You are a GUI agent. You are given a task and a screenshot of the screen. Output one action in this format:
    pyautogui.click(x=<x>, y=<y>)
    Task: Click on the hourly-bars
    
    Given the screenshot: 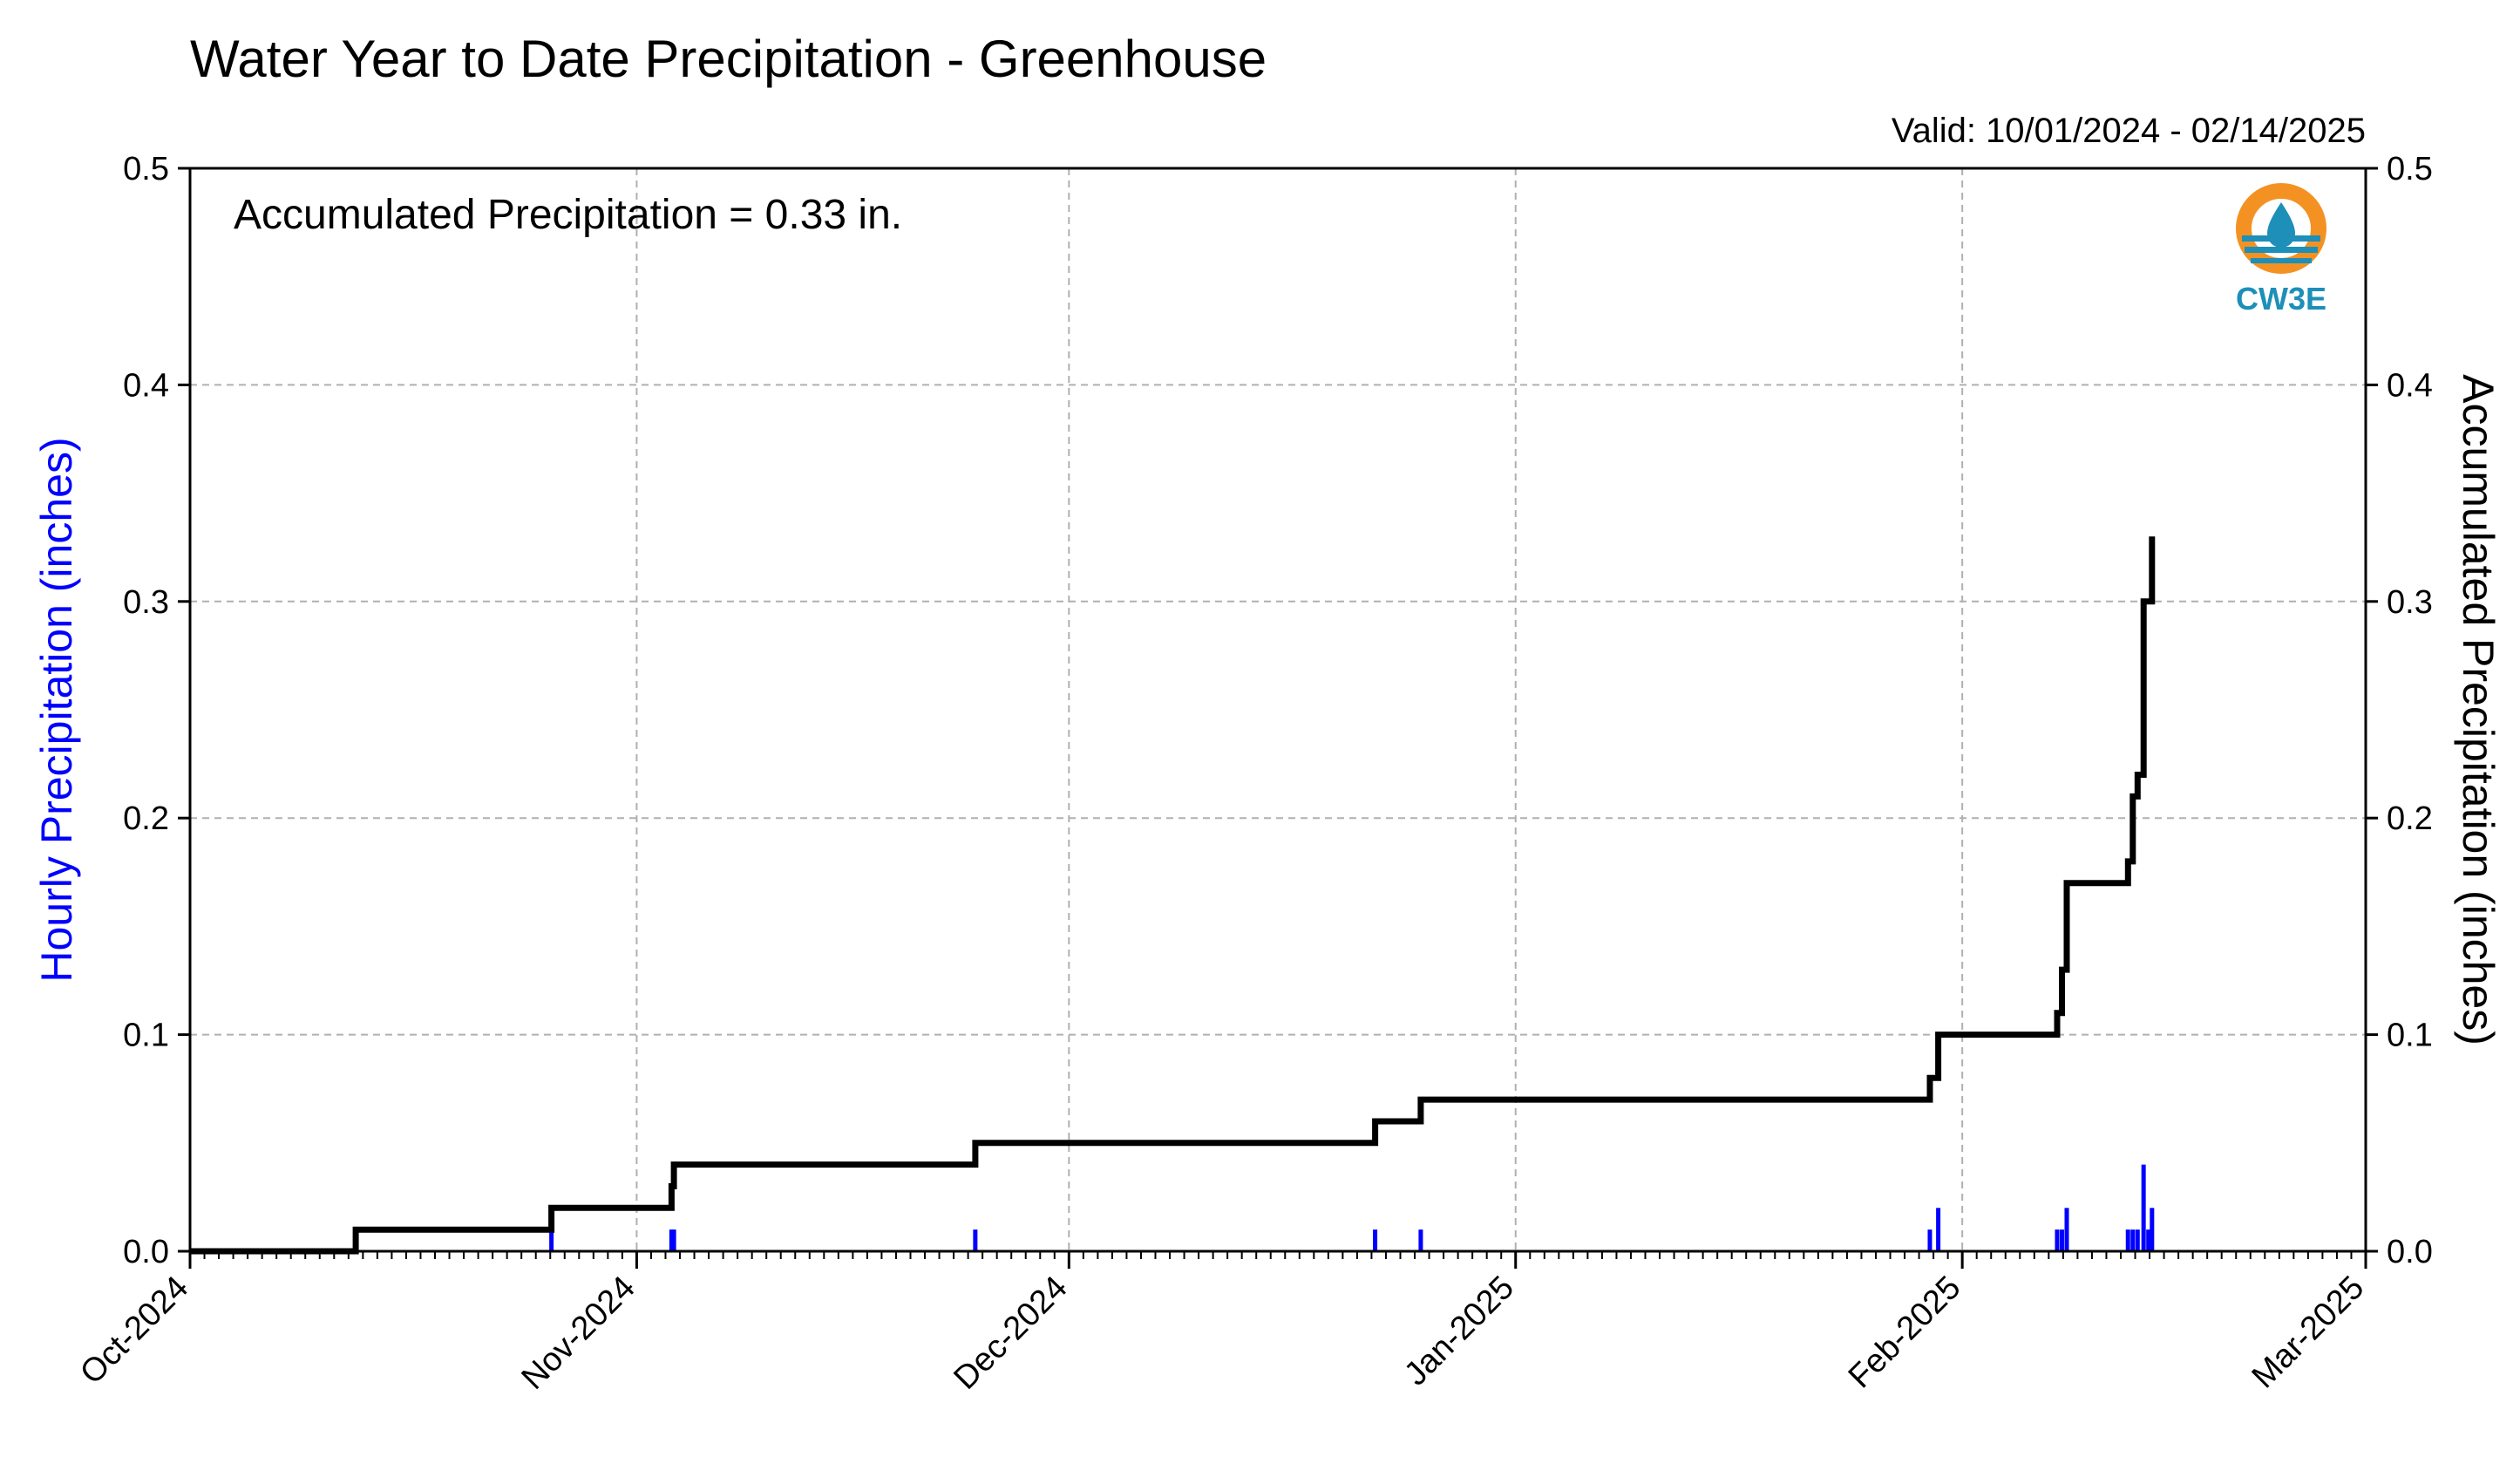 What is the action you would take?
    pyautogui.click(x=1352, y=1208)
    